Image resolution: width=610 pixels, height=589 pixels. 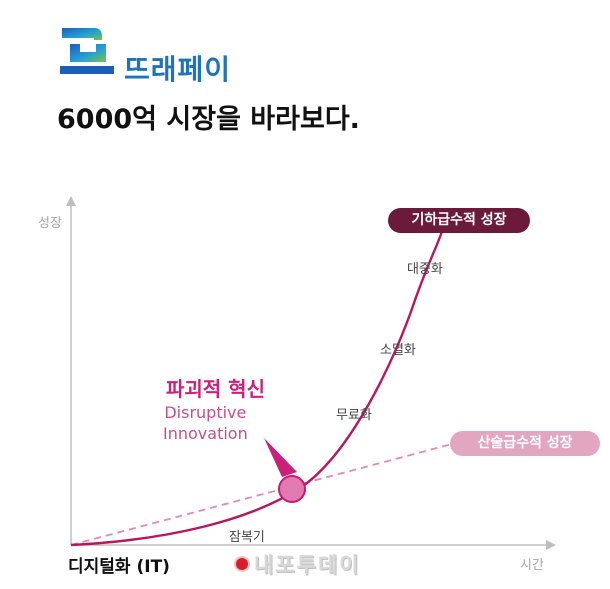 What do you see at coordinates (280, 457) in the screenshot?
I see `callout-pointer` at bounding box center [280, 457].